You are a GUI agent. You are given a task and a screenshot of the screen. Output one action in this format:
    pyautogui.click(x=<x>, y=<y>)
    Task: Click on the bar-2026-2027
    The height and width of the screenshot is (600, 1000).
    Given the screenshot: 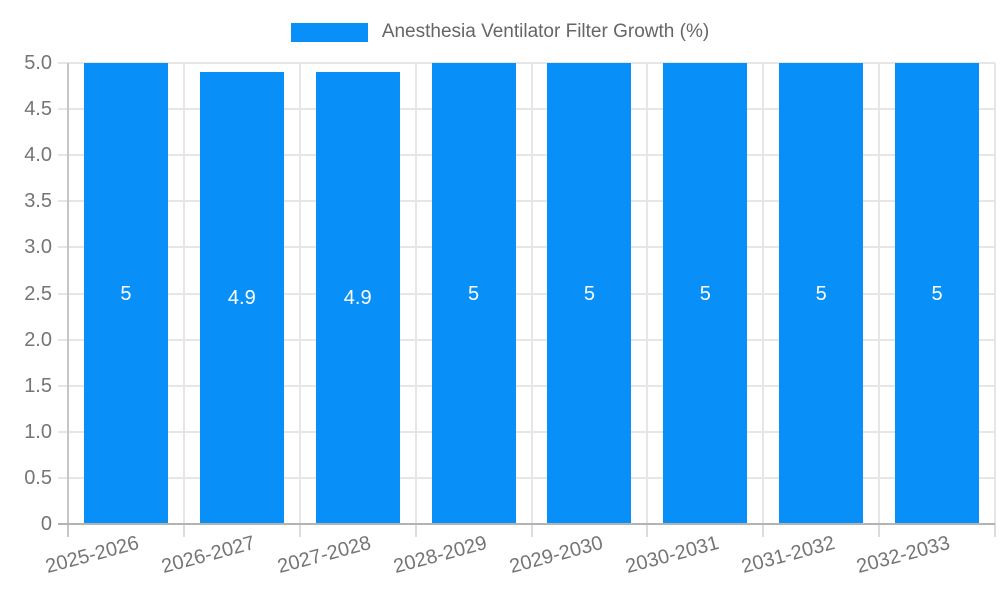 What is the action you would take?
    pyautogui.click(x=241, y=298)
    